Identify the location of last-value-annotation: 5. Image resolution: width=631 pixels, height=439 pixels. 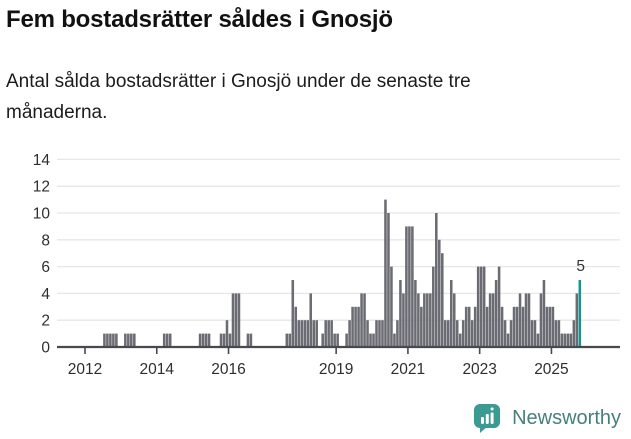
(580, 266).